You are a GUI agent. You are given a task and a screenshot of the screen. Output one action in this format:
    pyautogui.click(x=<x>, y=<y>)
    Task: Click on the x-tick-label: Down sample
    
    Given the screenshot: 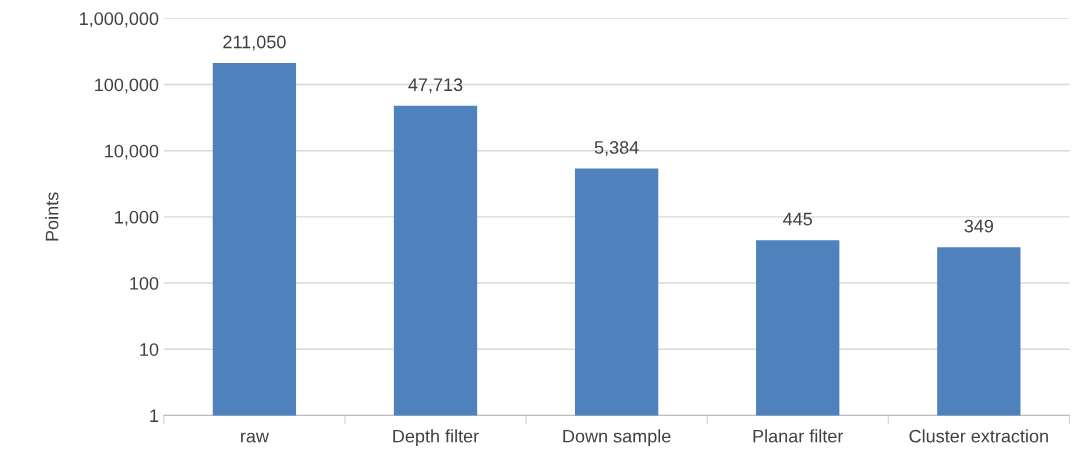 What is the action you would take?
    pyautogui.click(x=617, y=438)
    